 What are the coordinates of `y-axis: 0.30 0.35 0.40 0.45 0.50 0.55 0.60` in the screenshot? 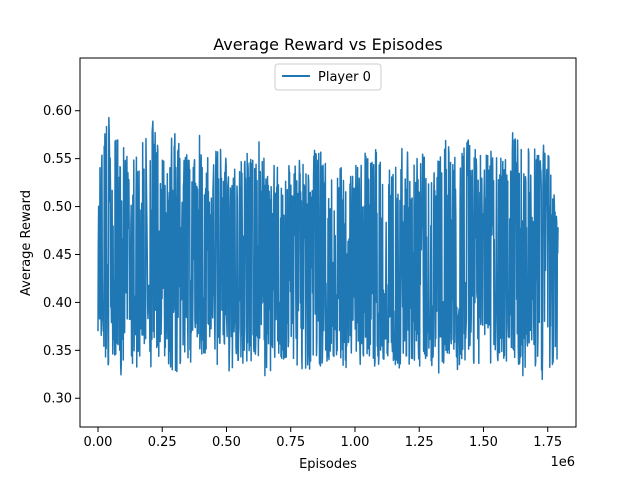 It's located at (61, 255).